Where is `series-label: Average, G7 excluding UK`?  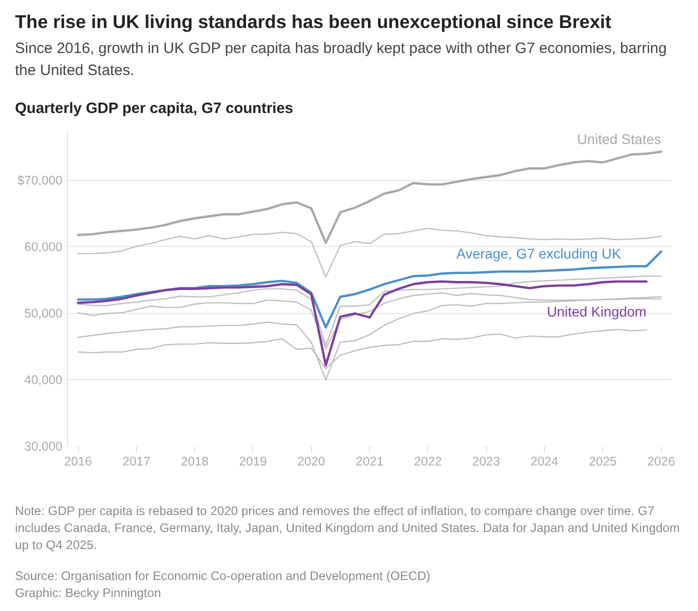 series-label: Average, G7 excluding UK is located at coordinates (539, 254).